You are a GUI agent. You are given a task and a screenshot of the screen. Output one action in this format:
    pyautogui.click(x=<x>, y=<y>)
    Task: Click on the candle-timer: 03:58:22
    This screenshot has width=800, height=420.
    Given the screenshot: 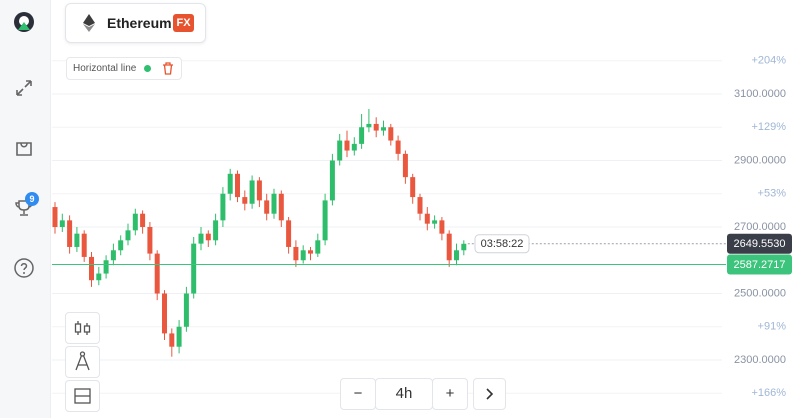 What is the action you would take?
    pyautogui.click(x=502, y=244)
    